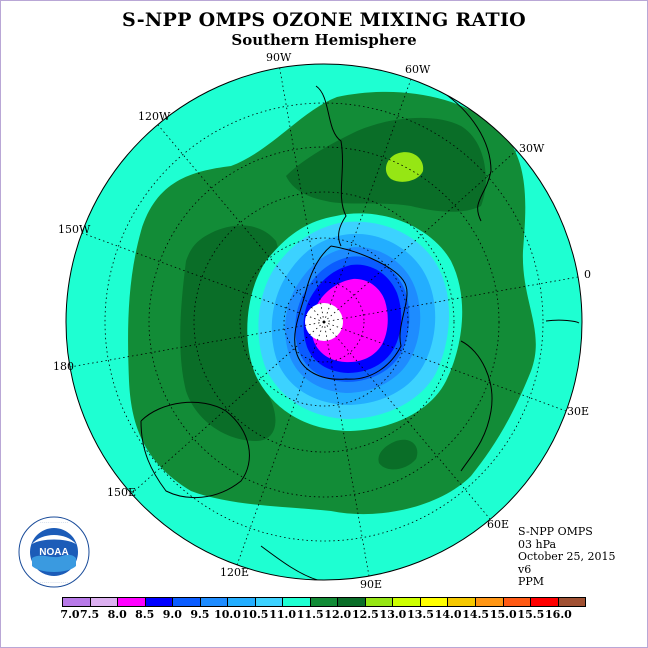  I want to click on coastline-south-america, so click(331, 166).